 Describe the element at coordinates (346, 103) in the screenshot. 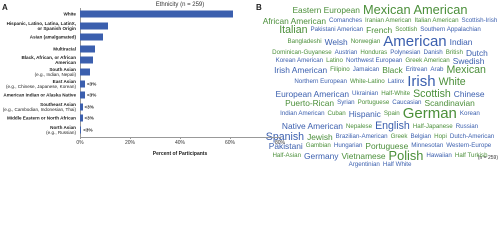

I see `word: Syrian` at that location.